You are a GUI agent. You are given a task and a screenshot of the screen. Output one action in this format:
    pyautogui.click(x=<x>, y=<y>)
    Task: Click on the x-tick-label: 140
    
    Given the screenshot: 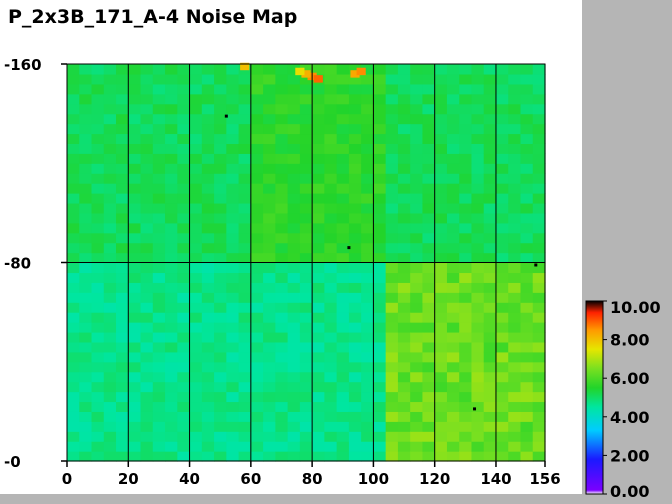 What is the action you would take?
    pyautogui.click(x=495, y=479)
    